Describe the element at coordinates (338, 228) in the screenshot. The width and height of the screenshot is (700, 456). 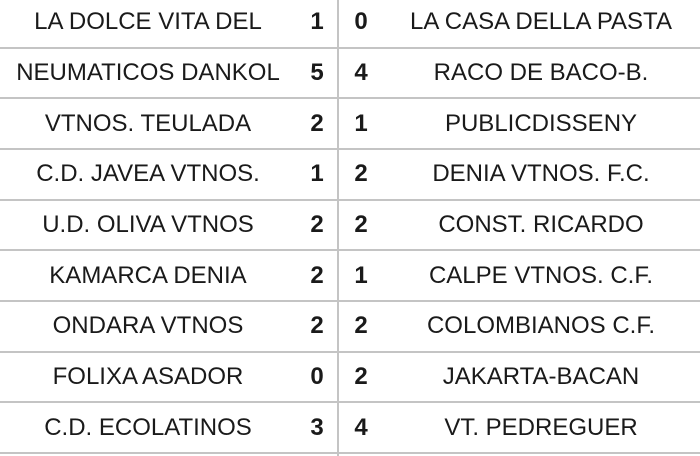
I see `column-divider` at that location.